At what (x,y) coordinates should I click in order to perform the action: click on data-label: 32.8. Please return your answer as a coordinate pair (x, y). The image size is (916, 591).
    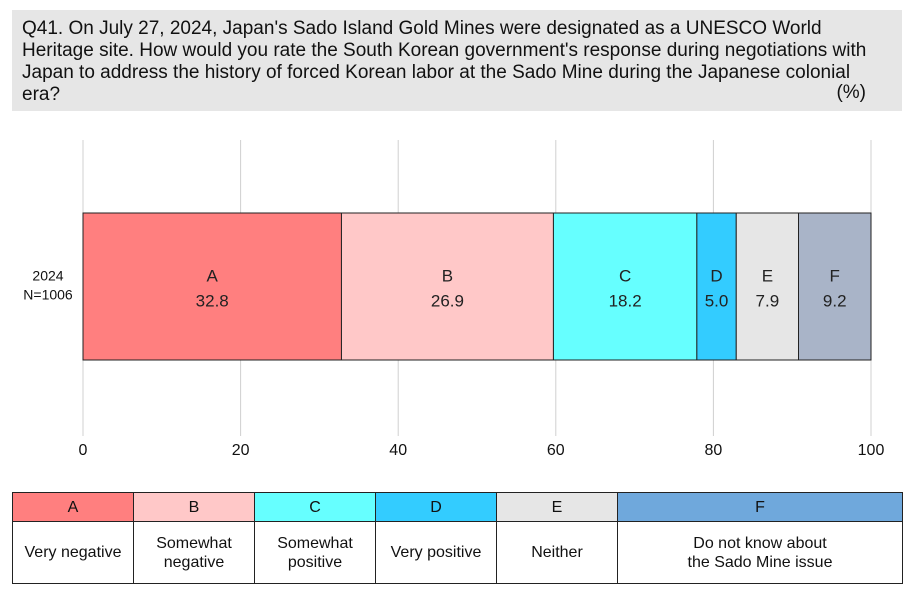
    Looking at the image, I should click on (212, 301).